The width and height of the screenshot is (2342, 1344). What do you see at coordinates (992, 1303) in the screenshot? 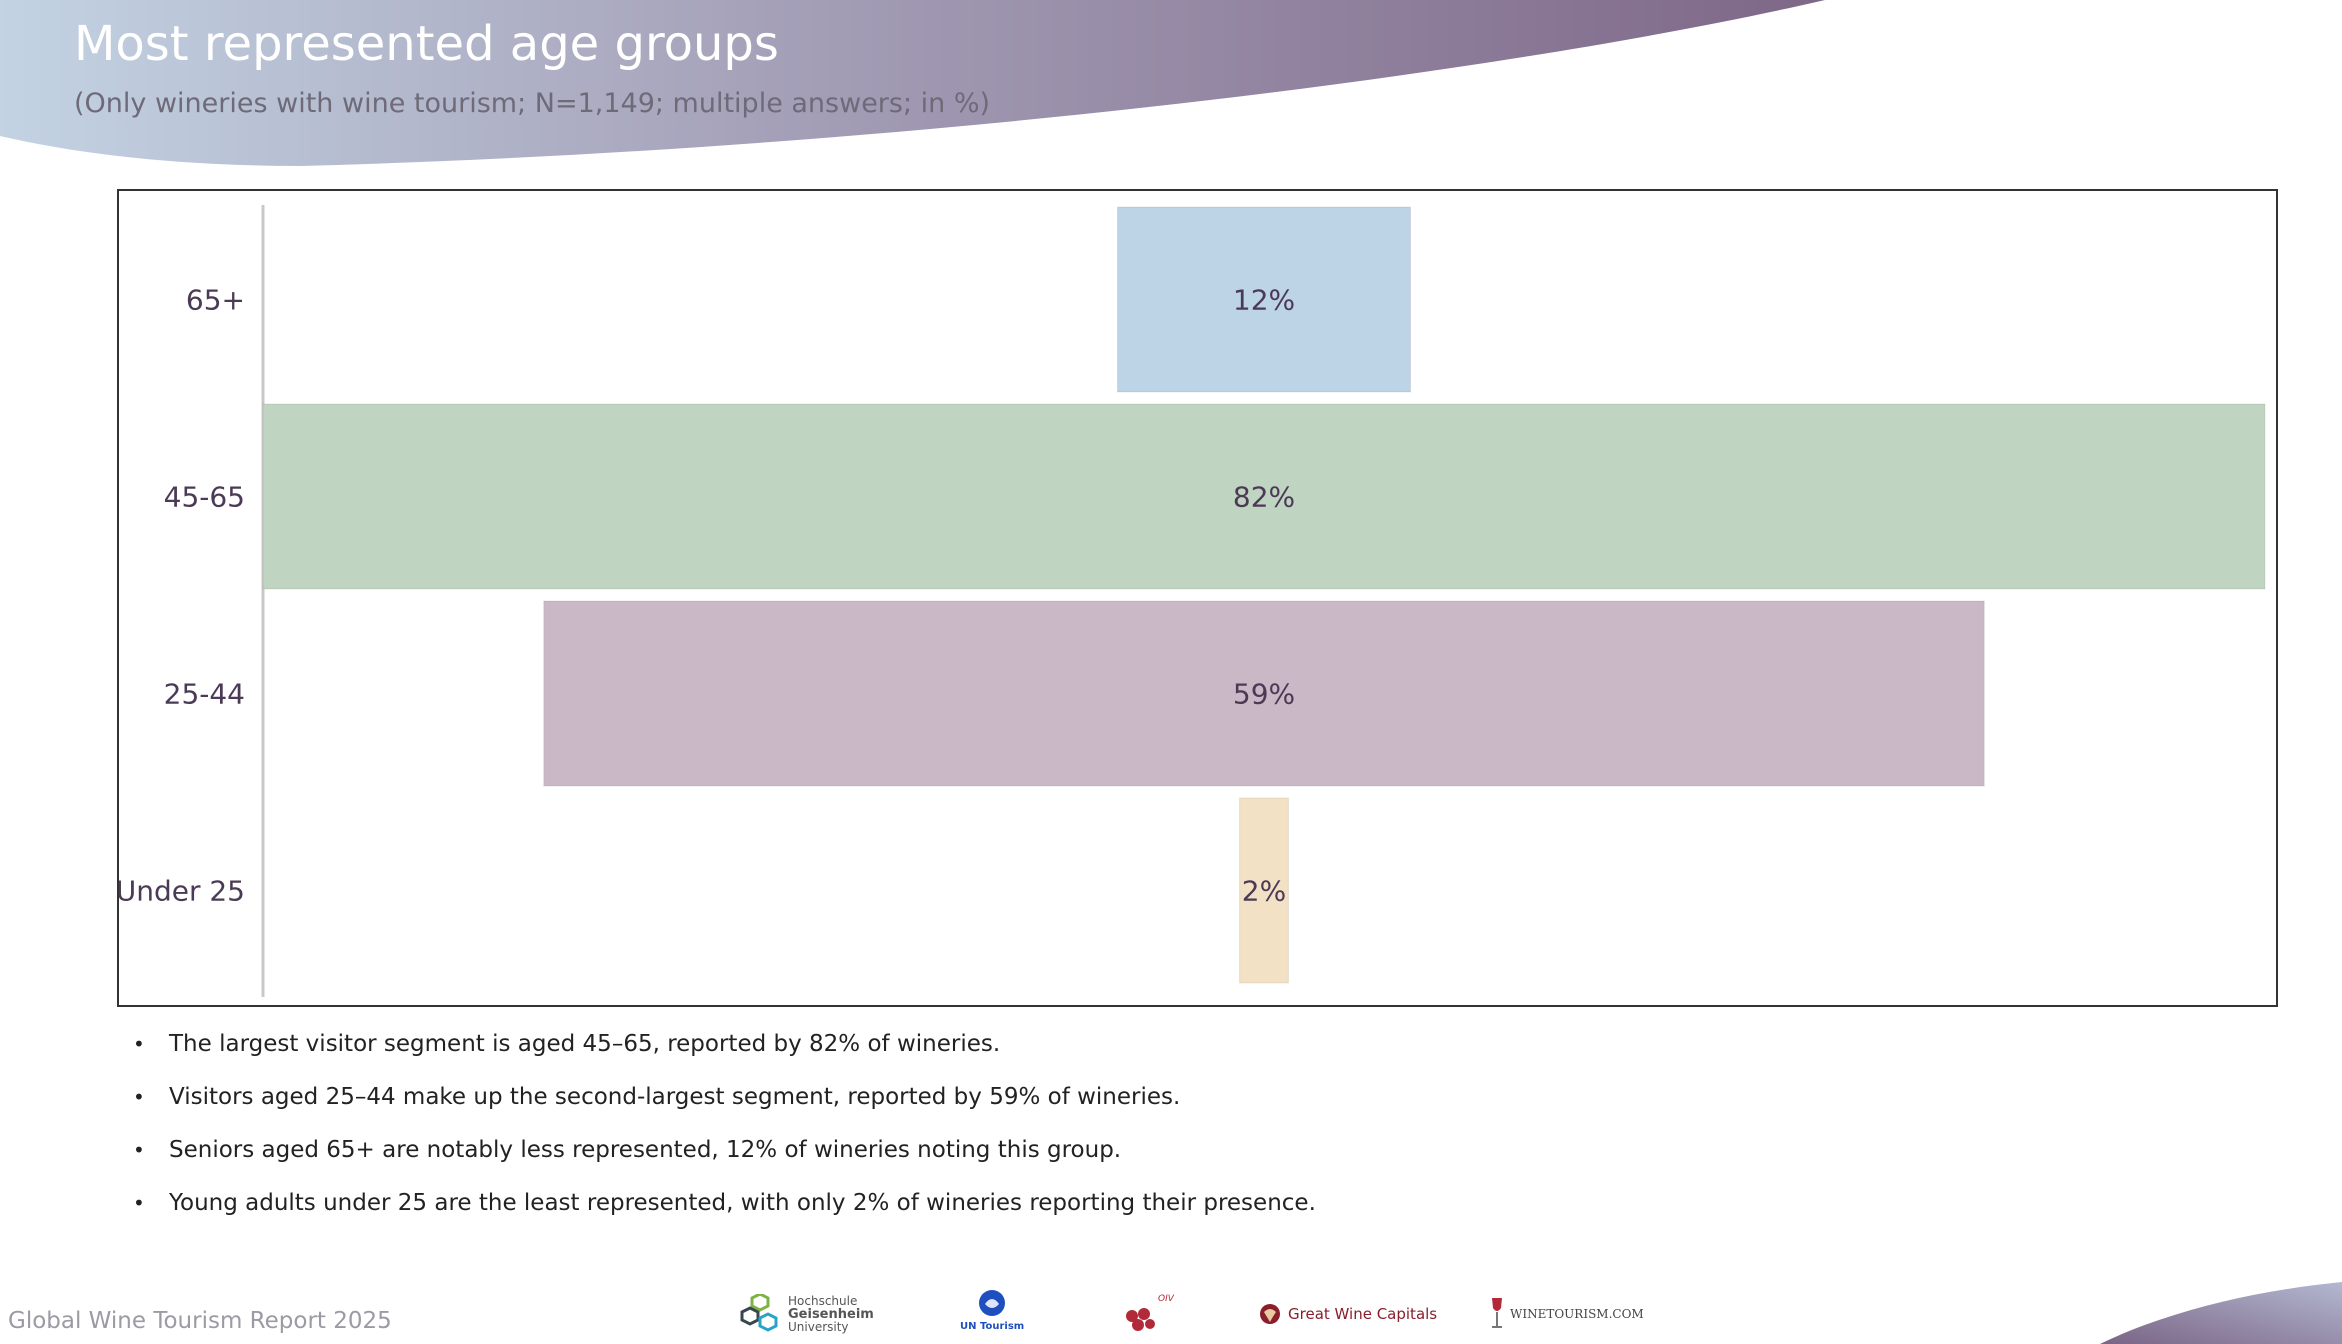
I see `un-tourism-logo-icon` at bounding box center [992, 1303].